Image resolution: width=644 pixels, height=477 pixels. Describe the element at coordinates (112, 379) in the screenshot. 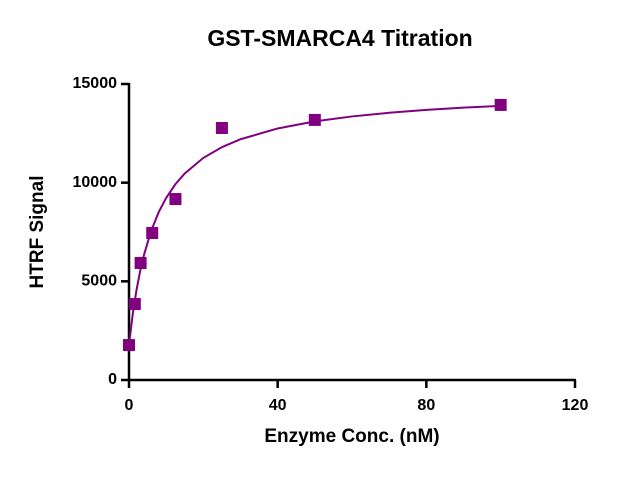

I see `y-tick-label: 0` at that location.